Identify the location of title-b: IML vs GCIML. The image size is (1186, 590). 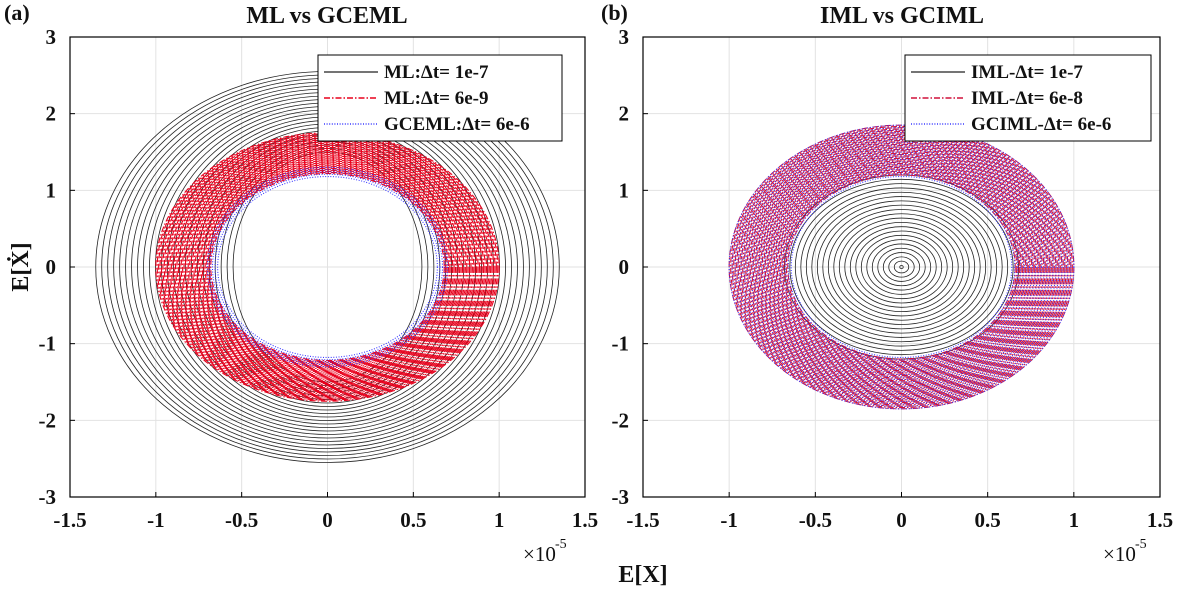
(902, 16).